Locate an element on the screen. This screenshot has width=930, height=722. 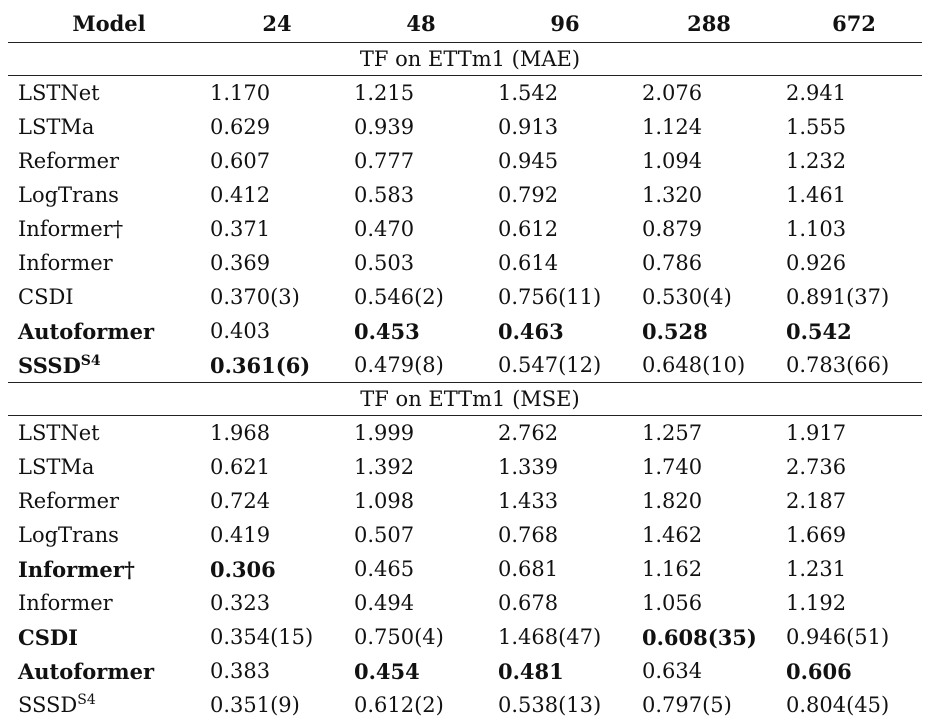
value-cell: 0.946(51) is located at coordinates (849, 637).